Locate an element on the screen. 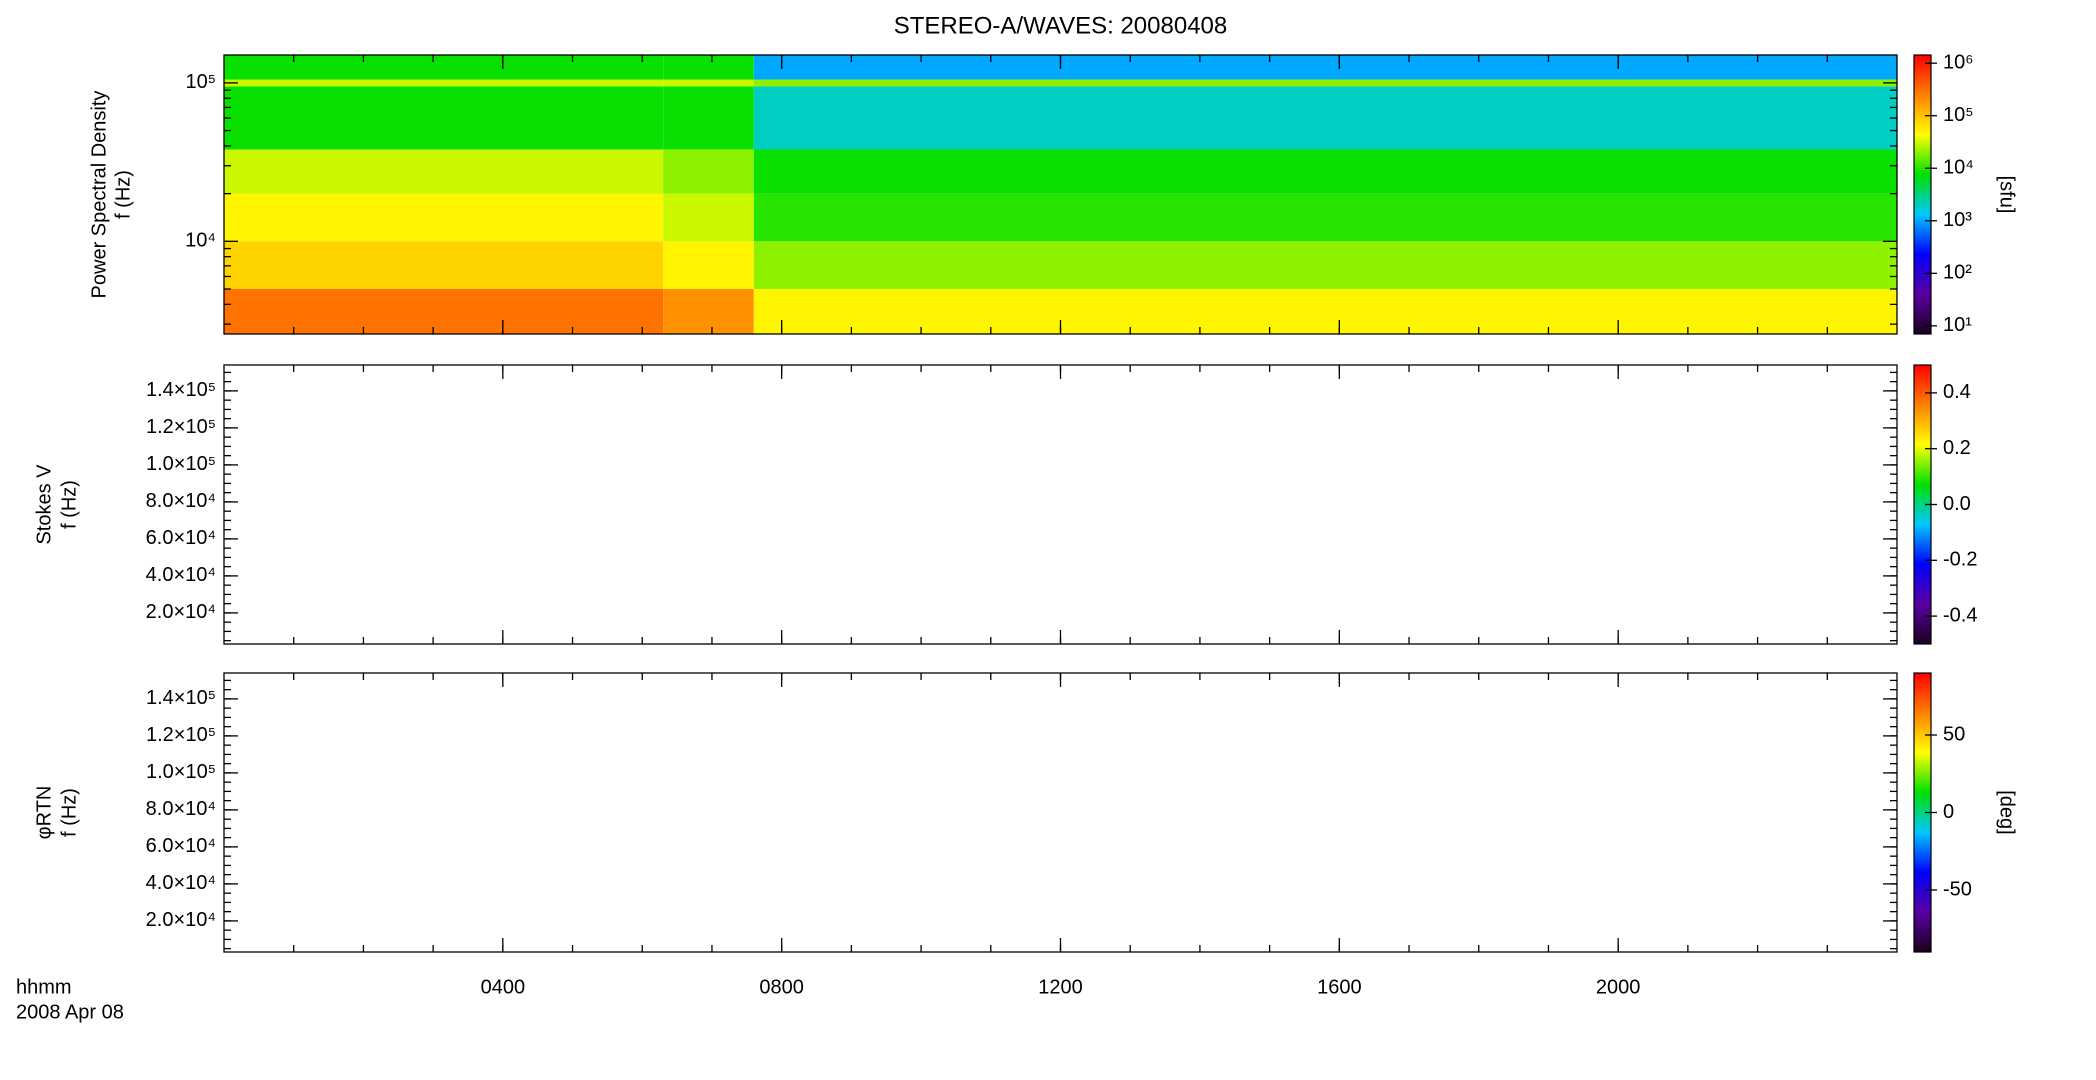 This screenshot has width=2096, height=1080. colorbar-tick-label: 0.2 is located at coordinates (1957, 448).